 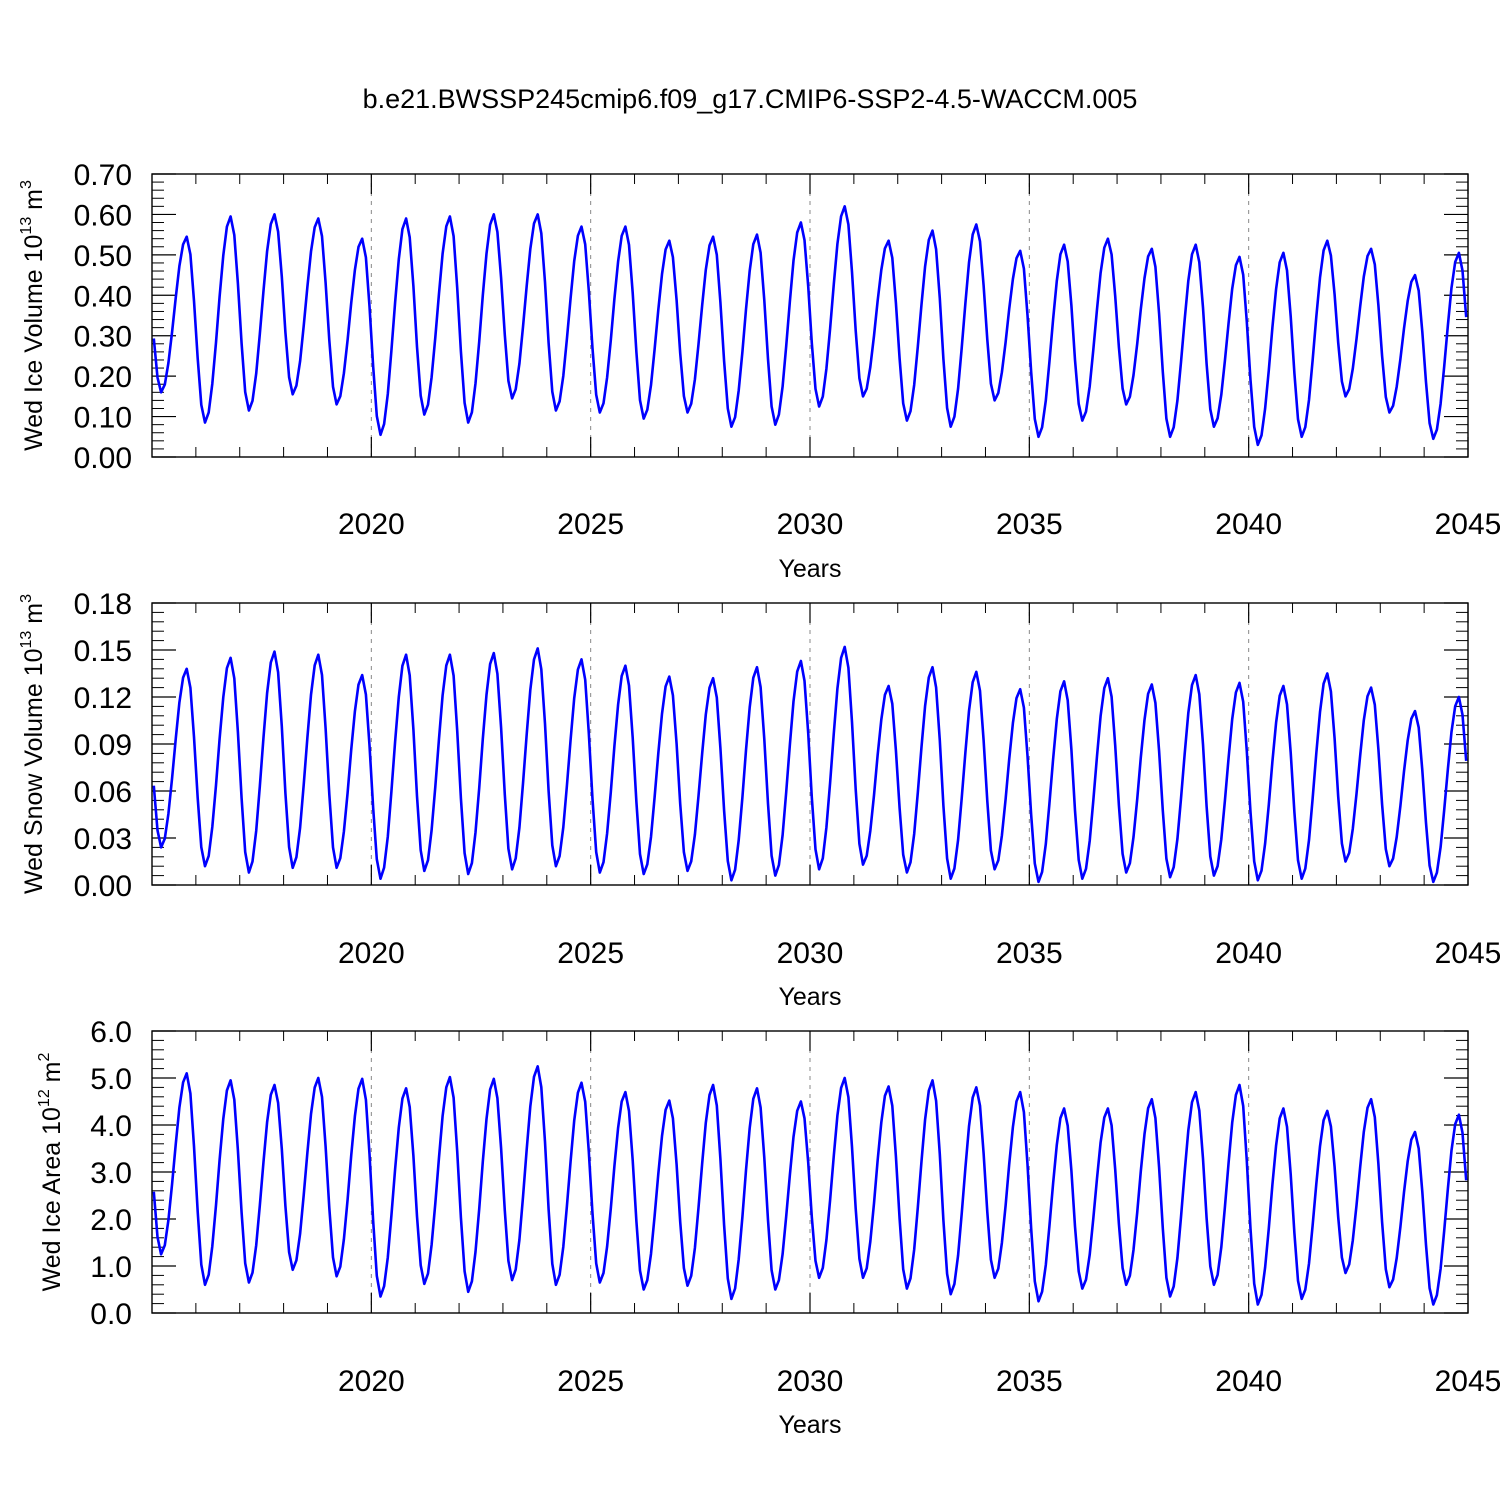 What do you see at coordinates (103, 651) in the screenshot?
I see `y-tick-label: 0.15` at bounding box center [103, 651].